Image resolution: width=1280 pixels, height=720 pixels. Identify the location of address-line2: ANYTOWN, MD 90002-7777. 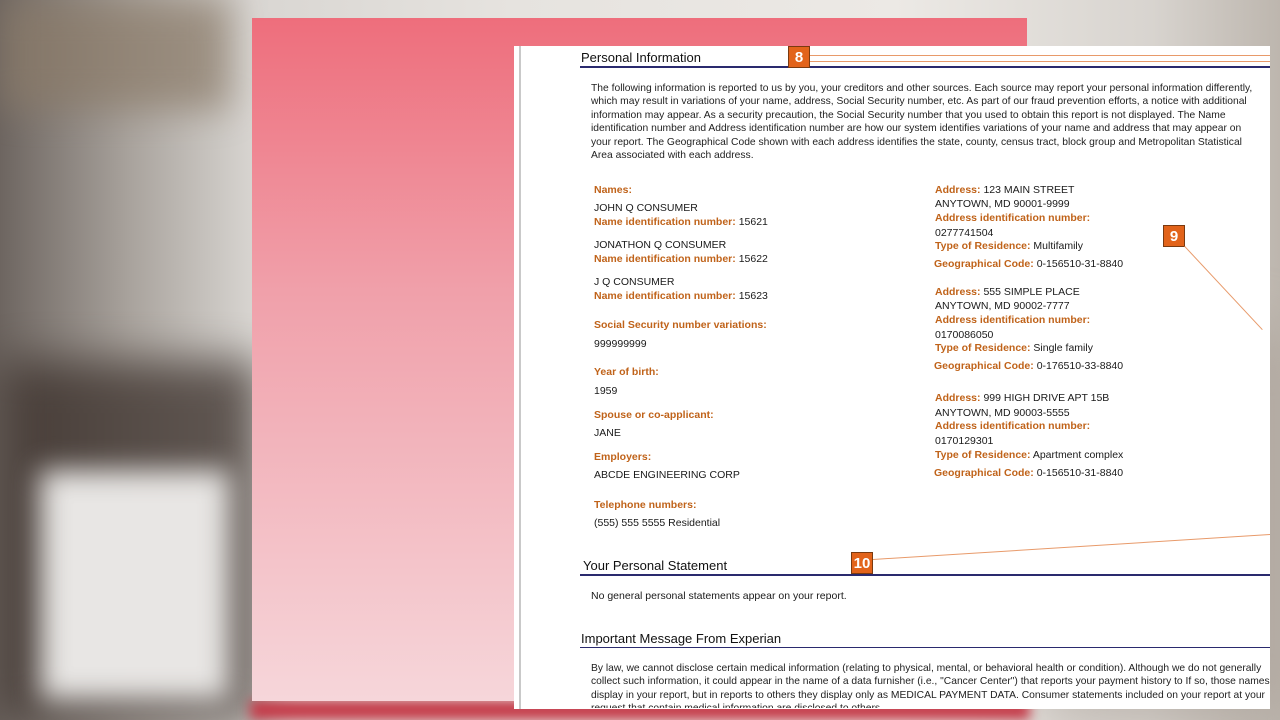
(1002, 306).